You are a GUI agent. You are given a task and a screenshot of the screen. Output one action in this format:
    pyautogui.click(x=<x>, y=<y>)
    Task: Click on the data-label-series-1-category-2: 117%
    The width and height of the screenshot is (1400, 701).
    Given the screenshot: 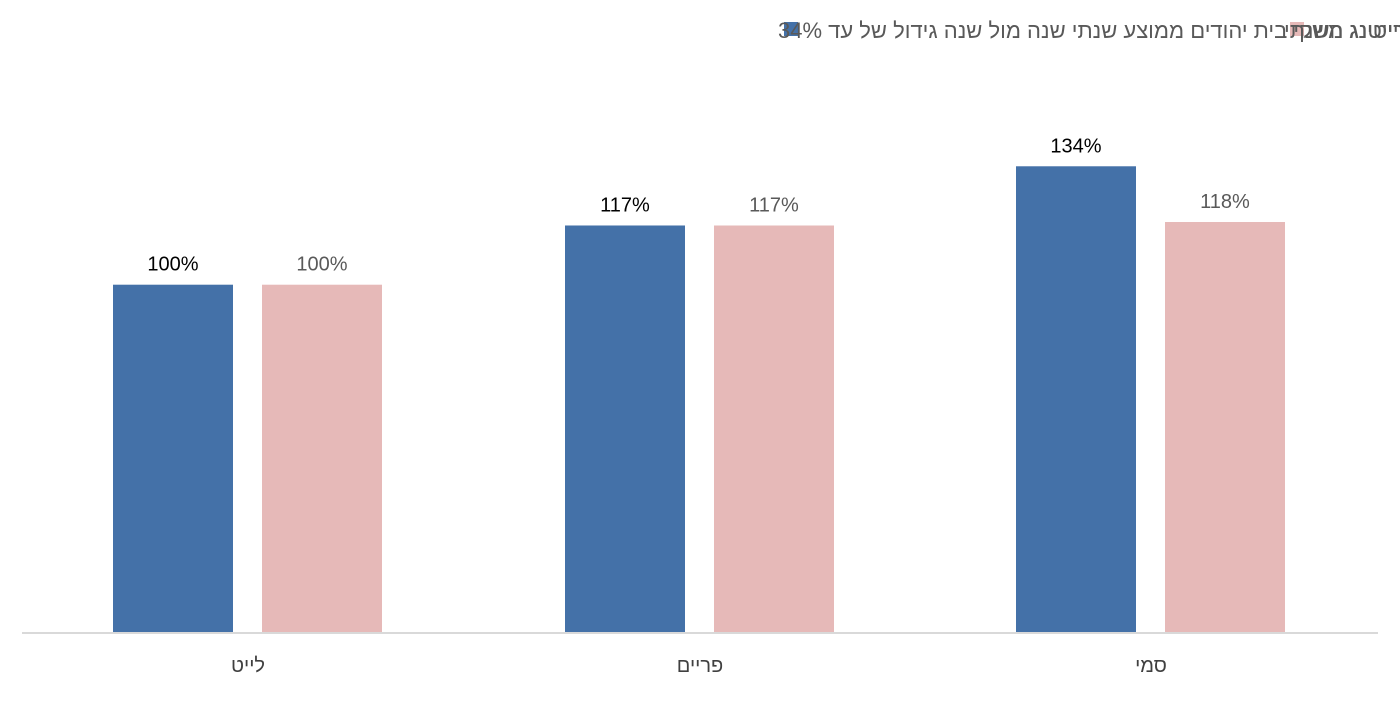 What is the action you would take?
    pyautogui.click(x=625, y=205)
    